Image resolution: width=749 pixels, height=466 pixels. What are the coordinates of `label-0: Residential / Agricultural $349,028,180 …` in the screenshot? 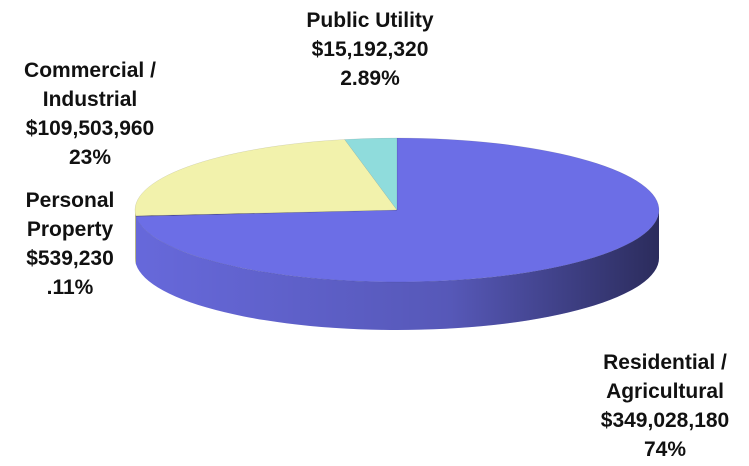 It's located at (657, 406).